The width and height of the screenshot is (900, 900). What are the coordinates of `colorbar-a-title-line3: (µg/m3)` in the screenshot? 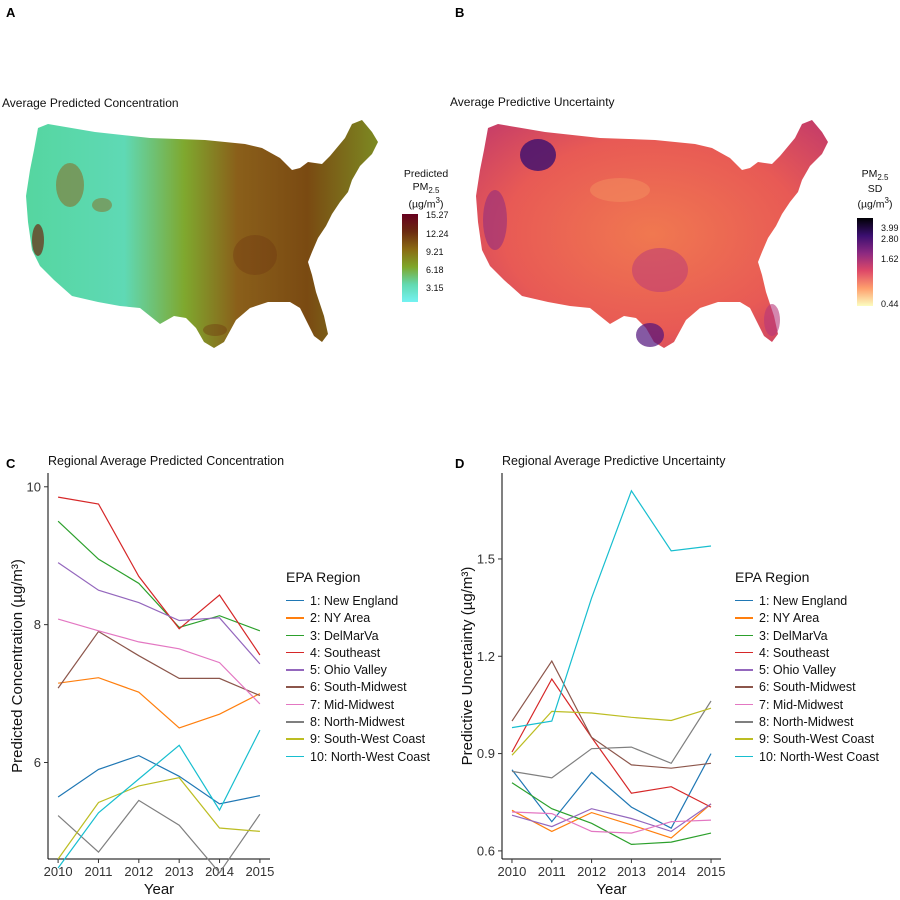 It's located at (426, 204).